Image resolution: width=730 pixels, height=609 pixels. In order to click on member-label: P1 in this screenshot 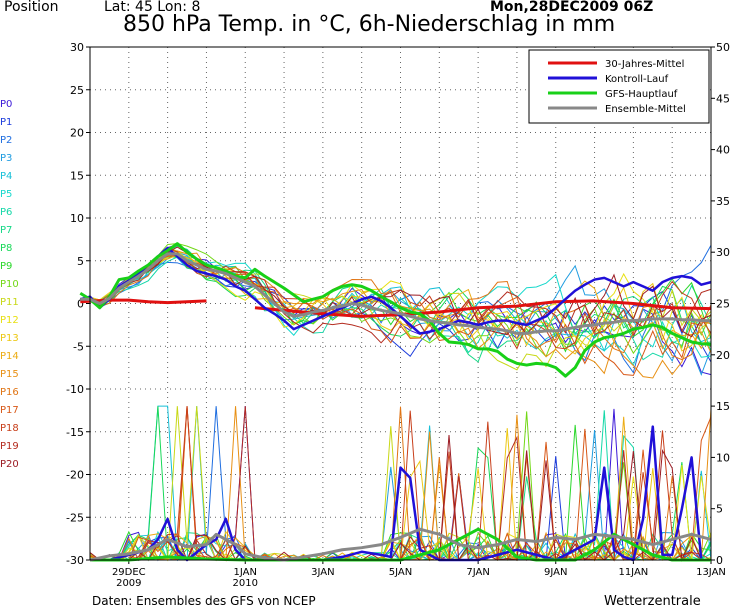, I will do `click(6, 122)`.